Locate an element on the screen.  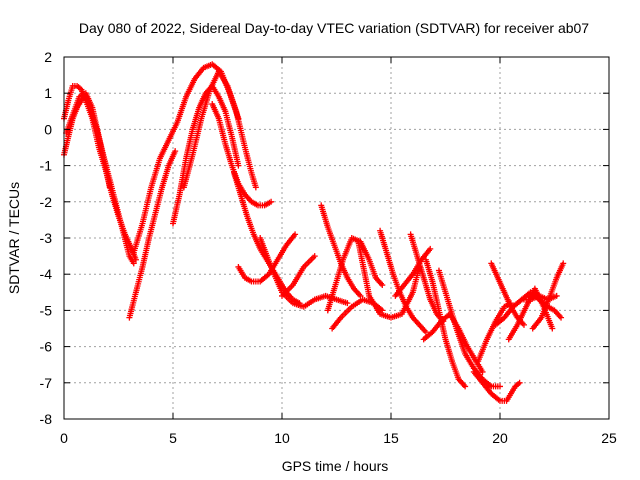
y-tick-label: -1 is located at coordinates (46, 166).